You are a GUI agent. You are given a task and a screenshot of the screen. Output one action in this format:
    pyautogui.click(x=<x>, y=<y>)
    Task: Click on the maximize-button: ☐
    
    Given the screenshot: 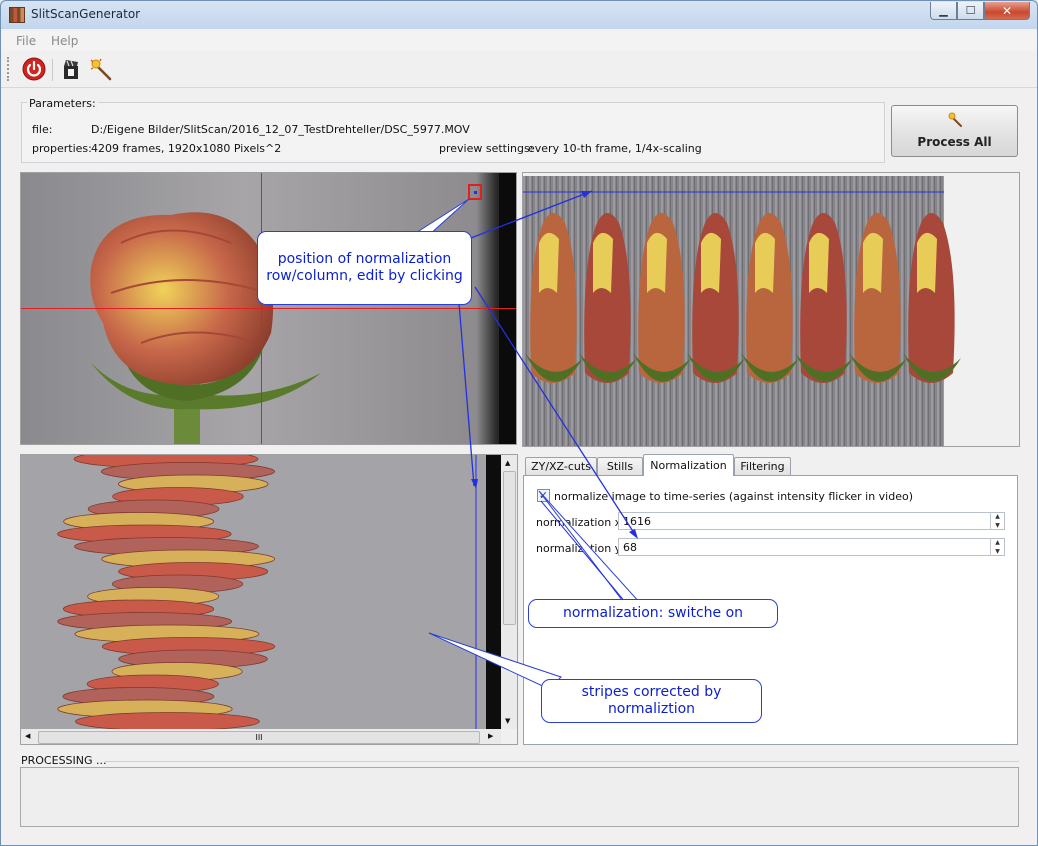 What is the action you would take?
    pyautogui.click(x=970, y=11)
    